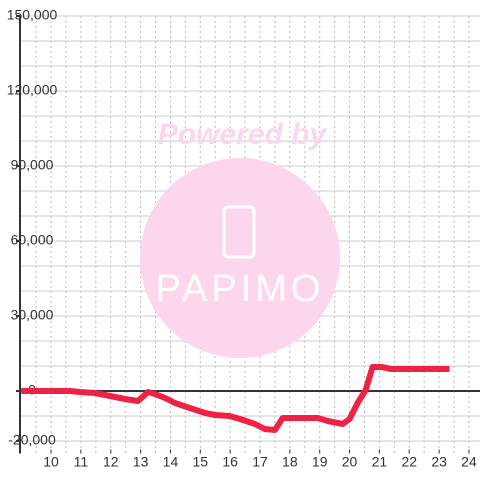  Describe the element at coordinates (243, 134) in the screenshot. I see `watermark-text: Powered by` at that location.